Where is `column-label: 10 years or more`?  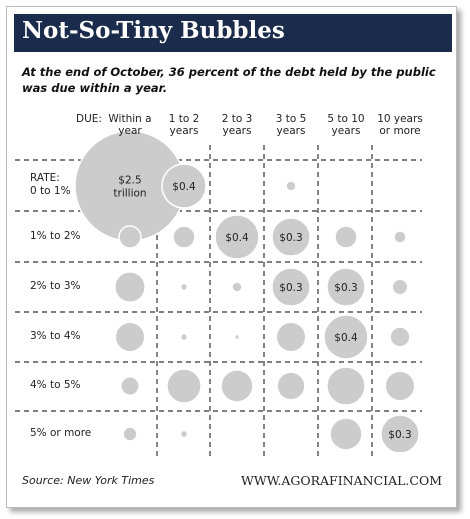
column-label: 10 years or more is located at coordinates (400, 125).